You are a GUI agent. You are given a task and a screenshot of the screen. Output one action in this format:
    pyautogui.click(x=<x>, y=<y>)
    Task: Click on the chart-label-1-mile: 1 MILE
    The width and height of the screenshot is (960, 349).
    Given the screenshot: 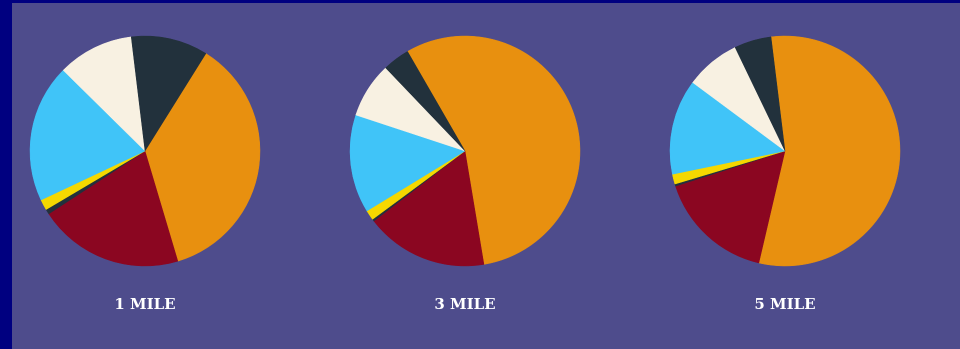 What is the action you would take?
    pyautogui.click(x=145, y=304)
    